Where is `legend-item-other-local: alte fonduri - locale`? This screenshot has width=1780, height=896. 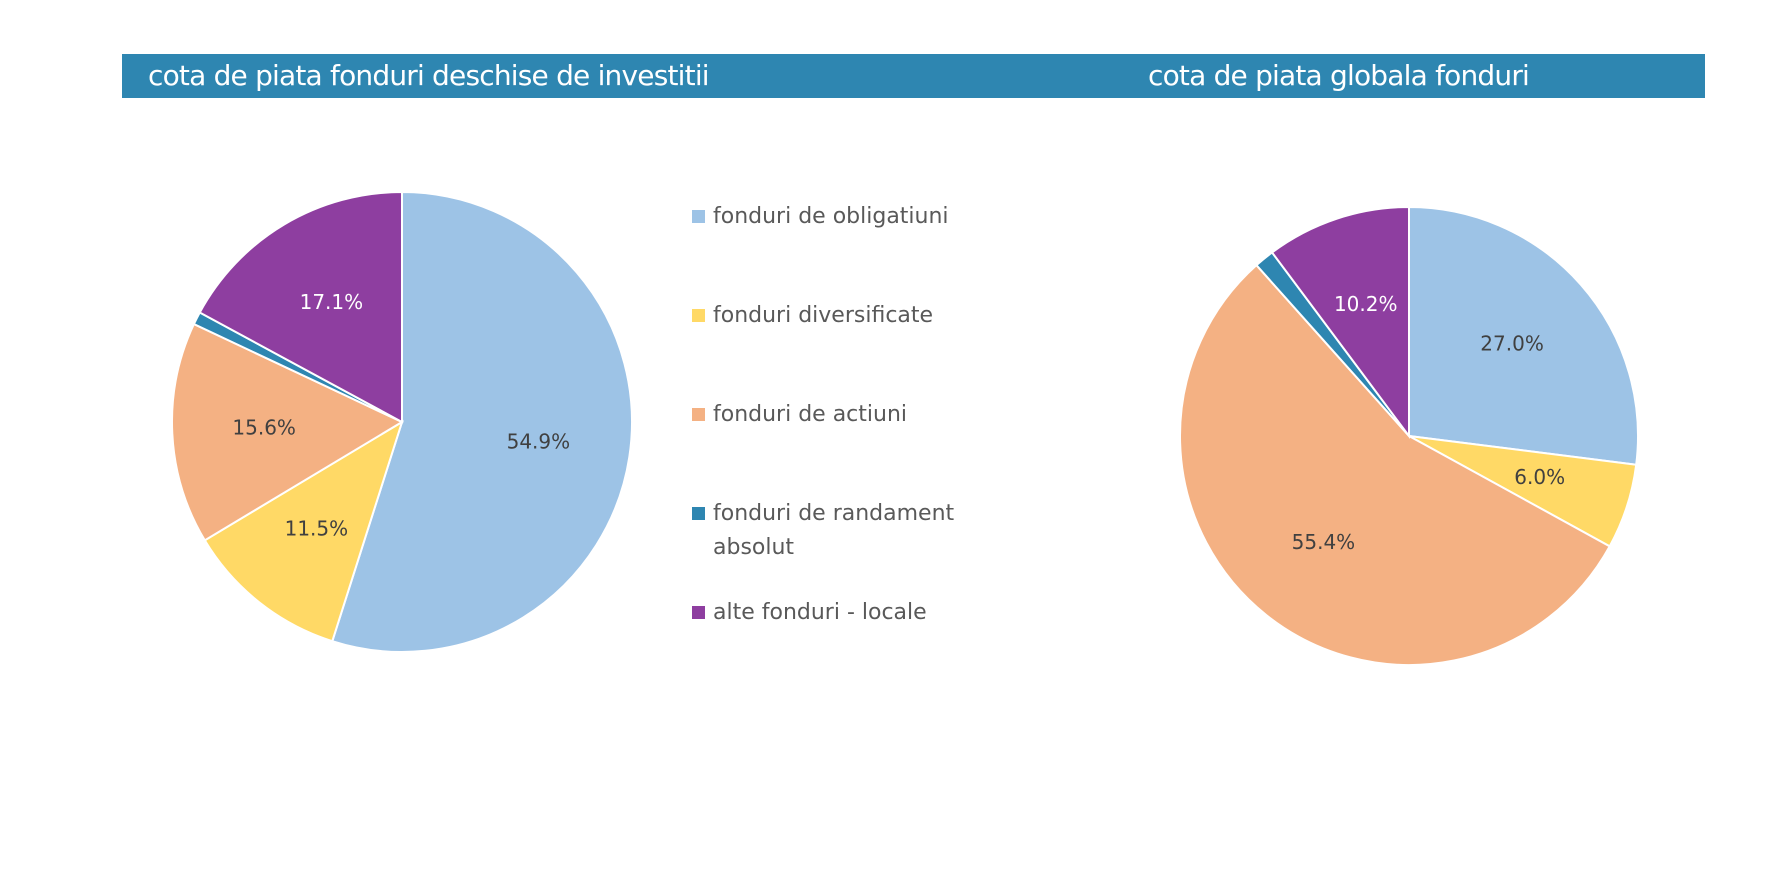
legend-item-other-local: alte fonduri - locale is located at coordinates (825, 613).